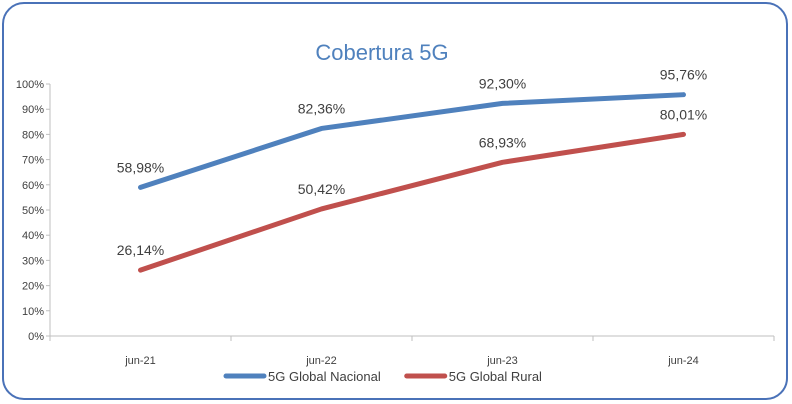 Image resolution: width=792 pixels, height=404 pixels. I want to click on x-tick-label: jun-24, so click(683, 361).